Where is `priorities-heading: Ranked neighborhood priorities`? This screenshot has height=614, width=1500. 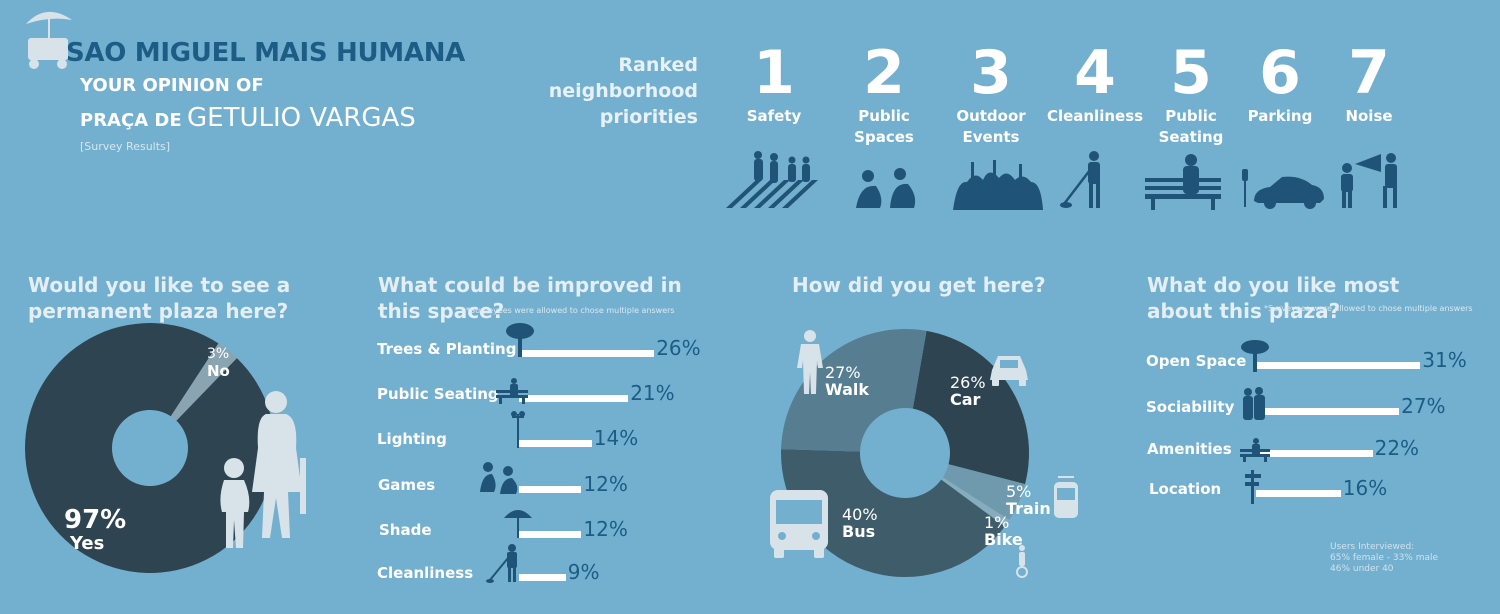 priorities-heading: Ranked neighborhood priorities is located at coordinates (623, 91).